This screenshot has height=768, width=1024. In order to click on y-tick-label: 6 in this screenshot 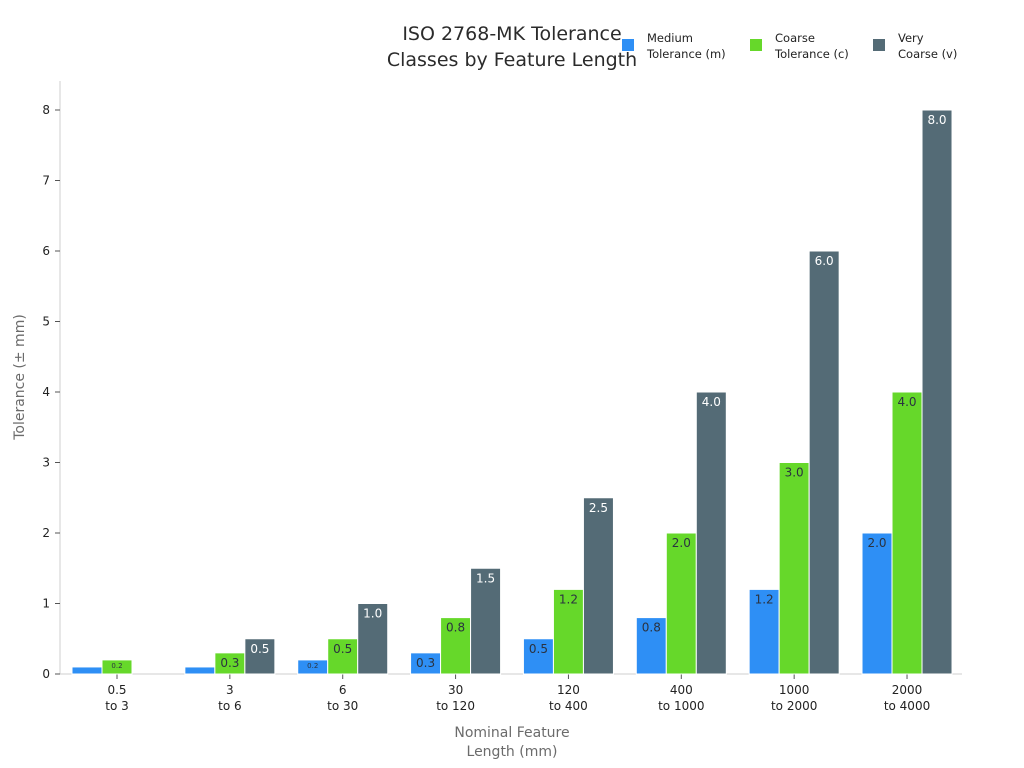, I will do `click(46, 251)`.